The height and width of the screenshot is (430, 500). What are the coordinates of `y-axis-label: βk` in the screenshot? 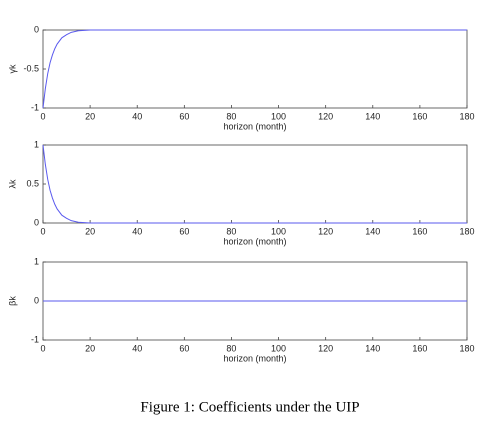 It's located at (12, 301).